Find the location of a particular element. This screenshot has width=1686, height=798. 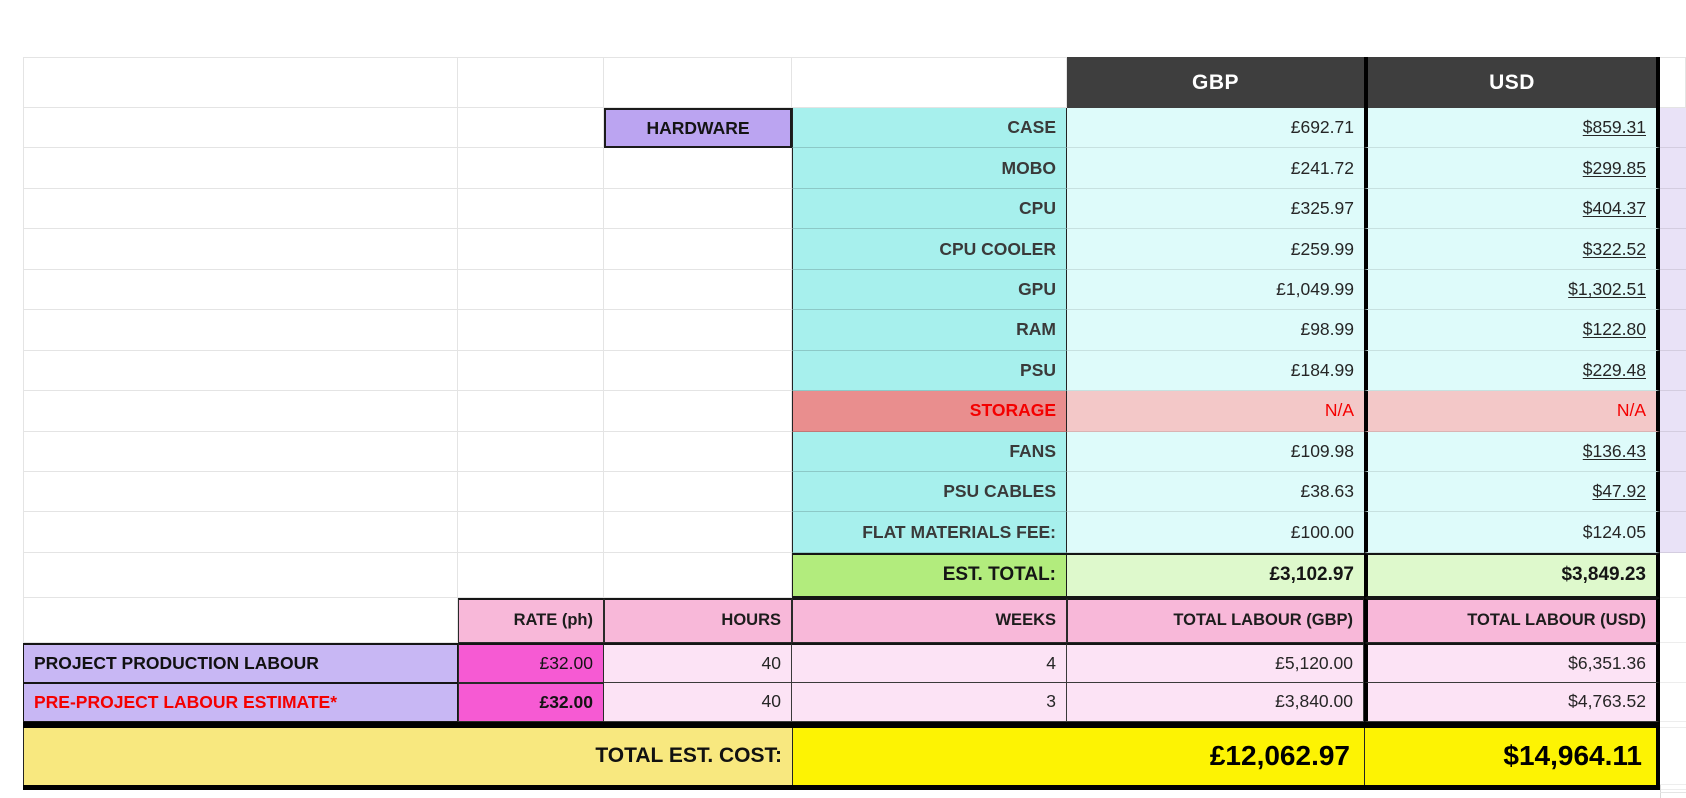

labour-label-pre-project-labour-estimate: PRE-PROJECT LABOUR ESTIMATE* is located at coordinates (240, 702).